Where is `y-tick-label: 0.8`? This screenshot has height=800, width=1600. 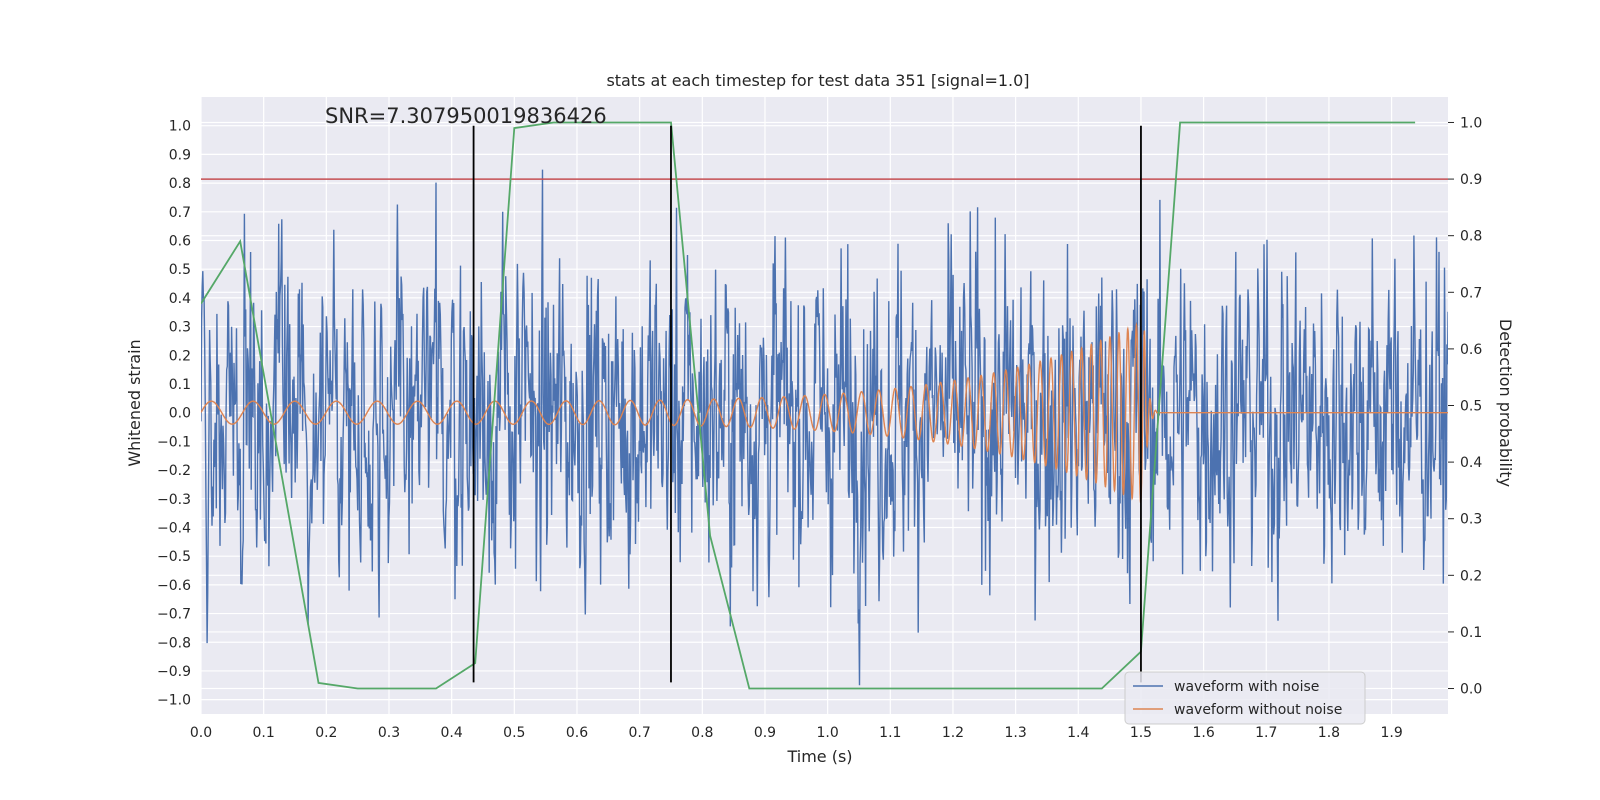 y-tick-label: 0.8 is located at coordinates (180, 184).